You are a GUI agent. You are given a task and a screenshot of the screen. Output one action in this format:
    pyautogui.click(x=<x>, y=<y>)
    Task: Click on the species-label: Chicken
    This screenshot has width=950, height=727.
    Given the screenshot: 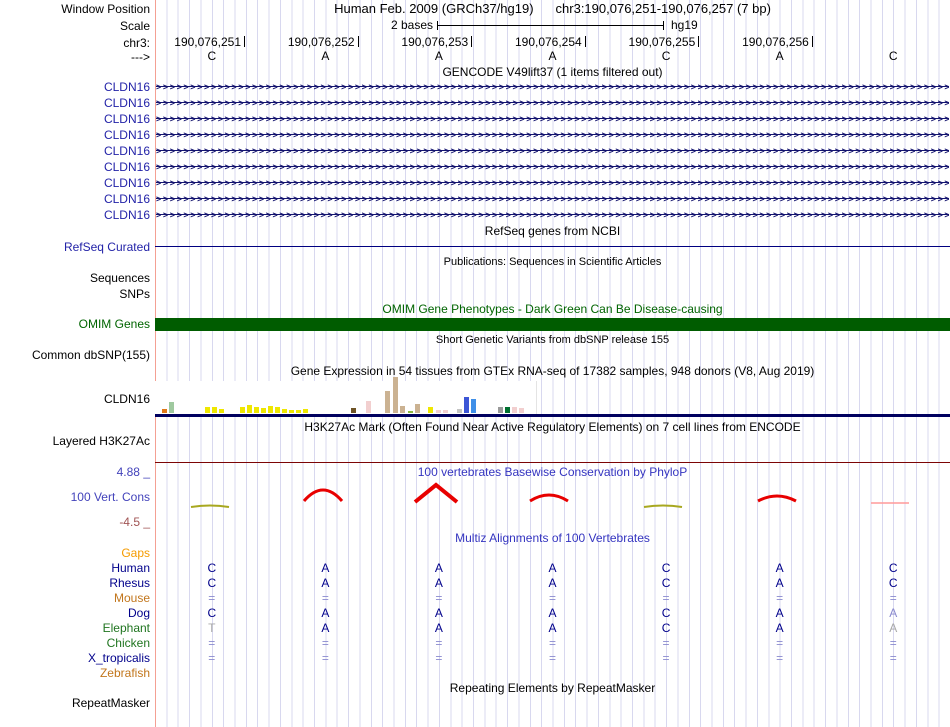 What is the action you would take?
    pyautogui.click(x=128, y=643)
    